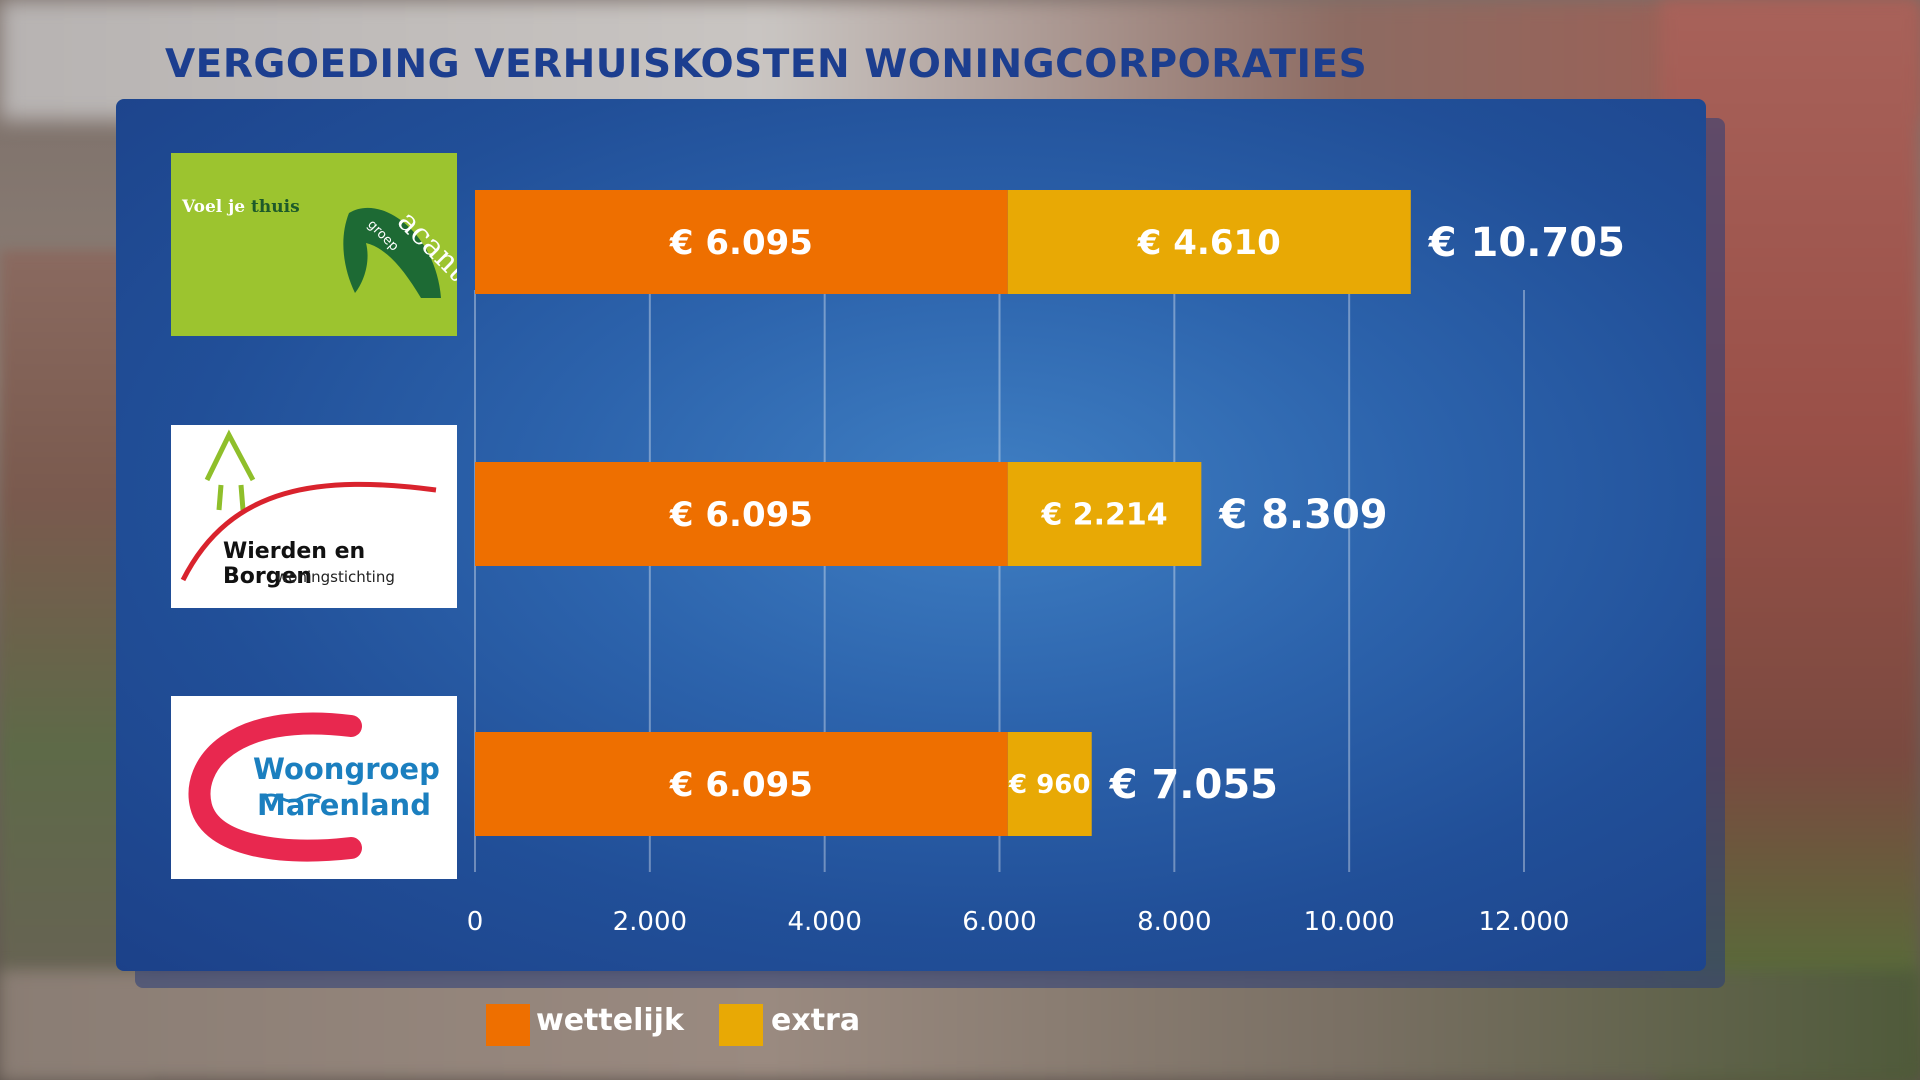  What do you see at coordinates (344, 805) in the screenshot?
I see `marenland-line2: Marenland` at bounding box center [344, 805].